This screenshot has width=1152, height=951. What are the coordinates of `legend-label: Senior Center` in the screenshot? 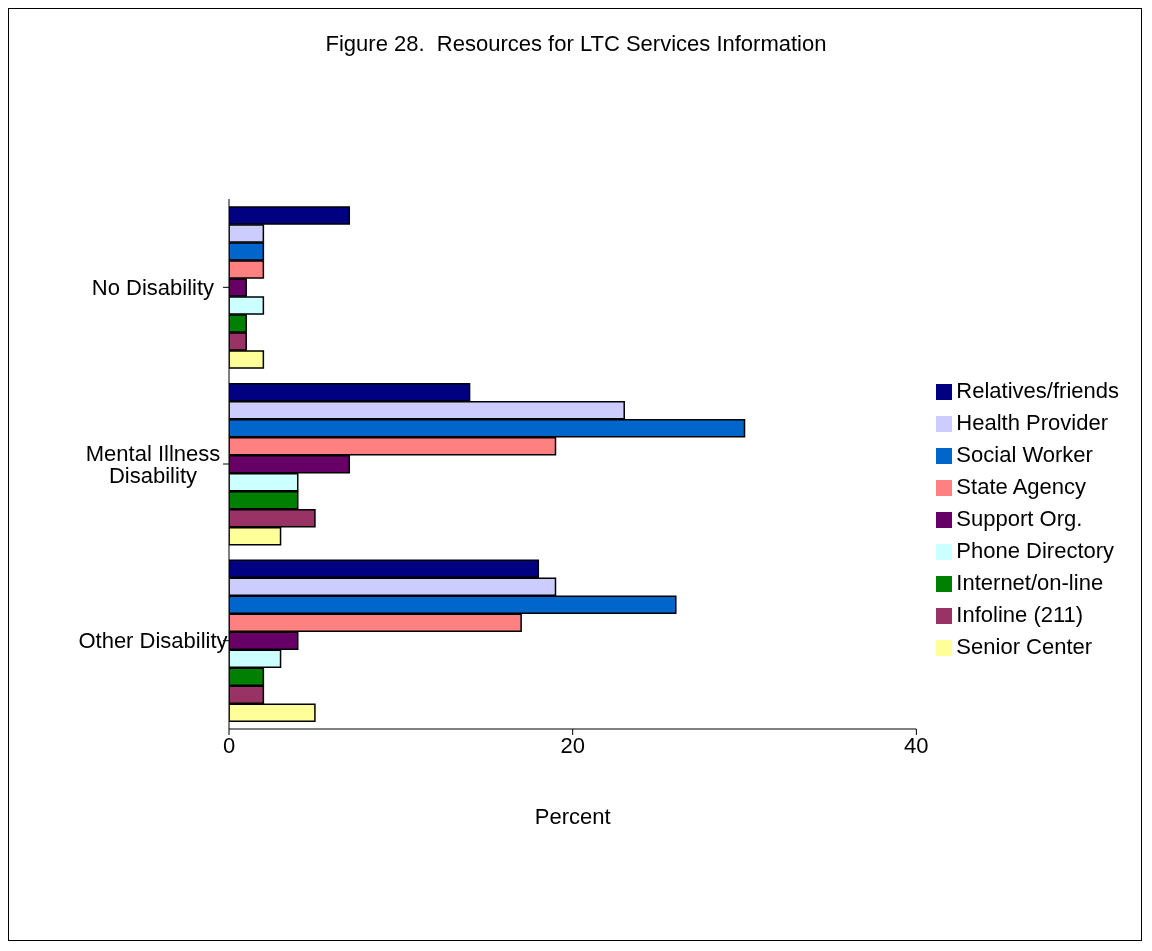 It's located at (1024, 646).